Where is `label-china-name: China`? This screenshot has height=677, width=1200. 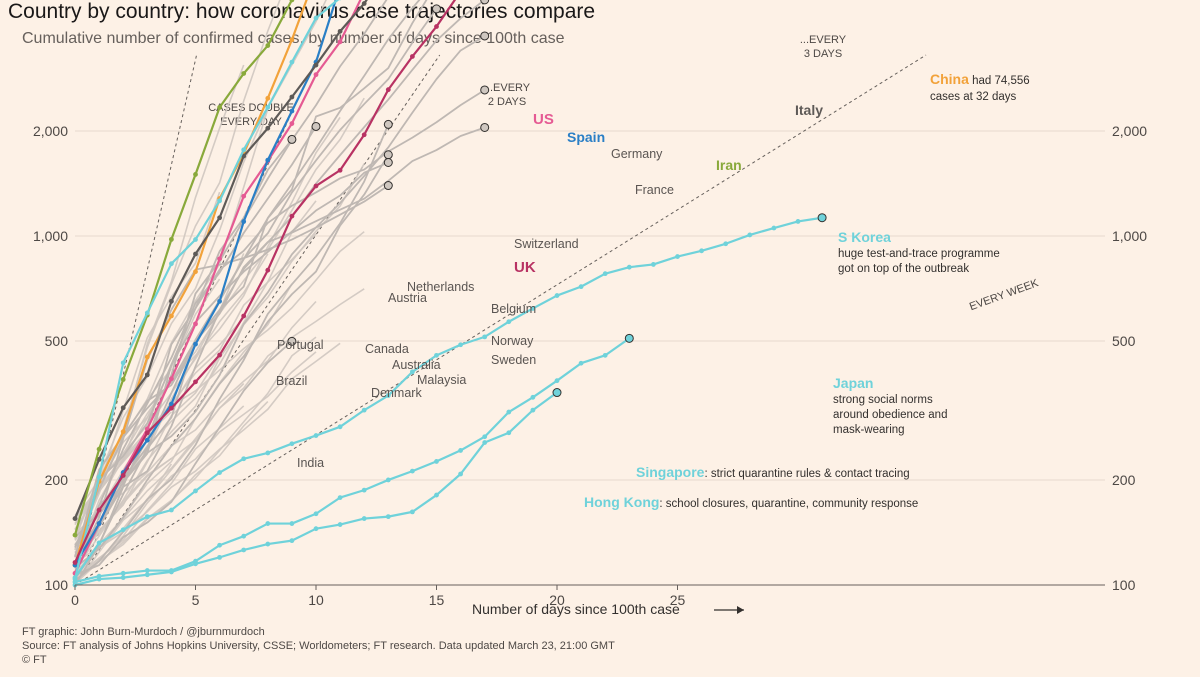 label-china-name: China is located at coordinates (949, 79).